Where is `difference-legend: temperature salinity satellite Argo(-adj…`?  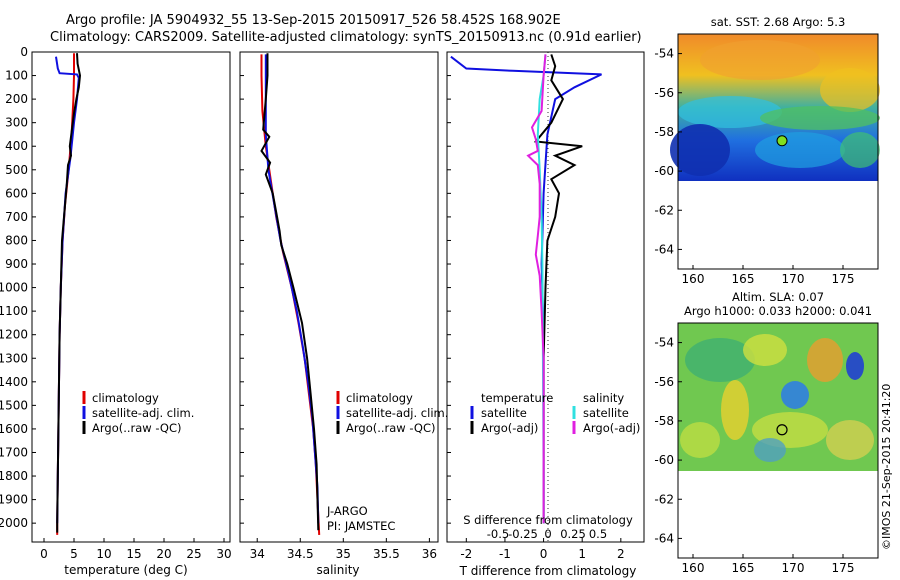
difference-legend: temperature salinity satellite Argo(-adj… is located at coordinates (555, 413).